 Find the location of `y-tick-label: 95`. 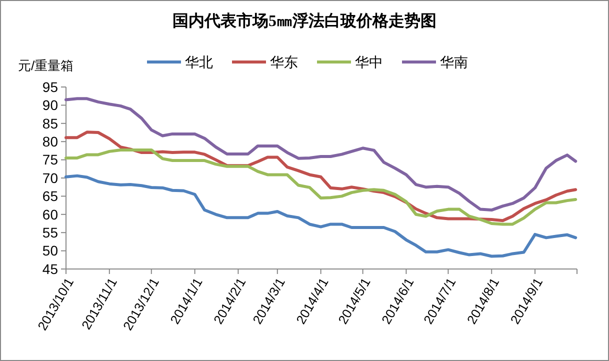

y-tick-label: 95 is located at coordinates (50, 86).